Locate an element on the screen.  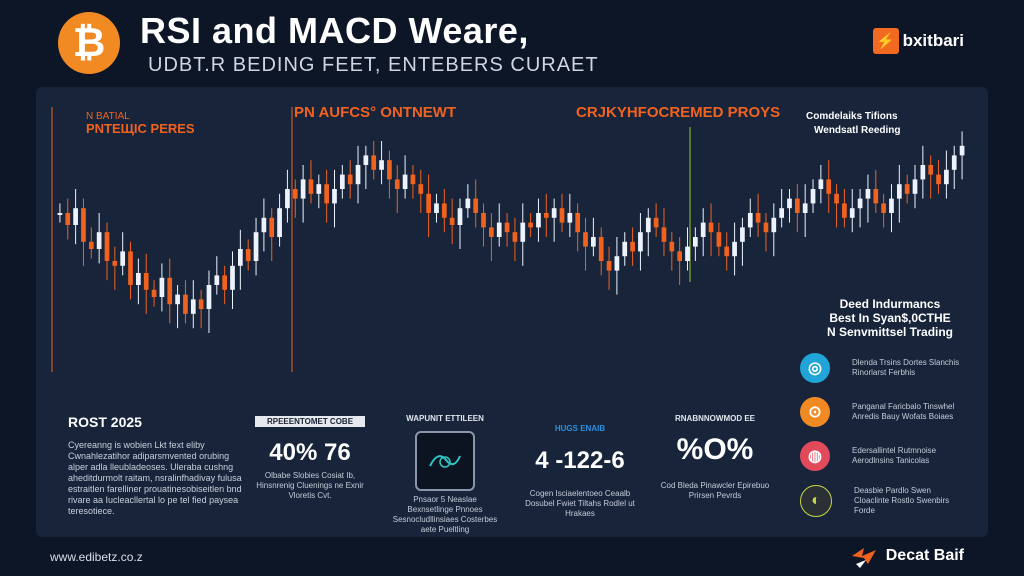
page-title: RSI and MACD Weare, is located at coordinates (334, 30).